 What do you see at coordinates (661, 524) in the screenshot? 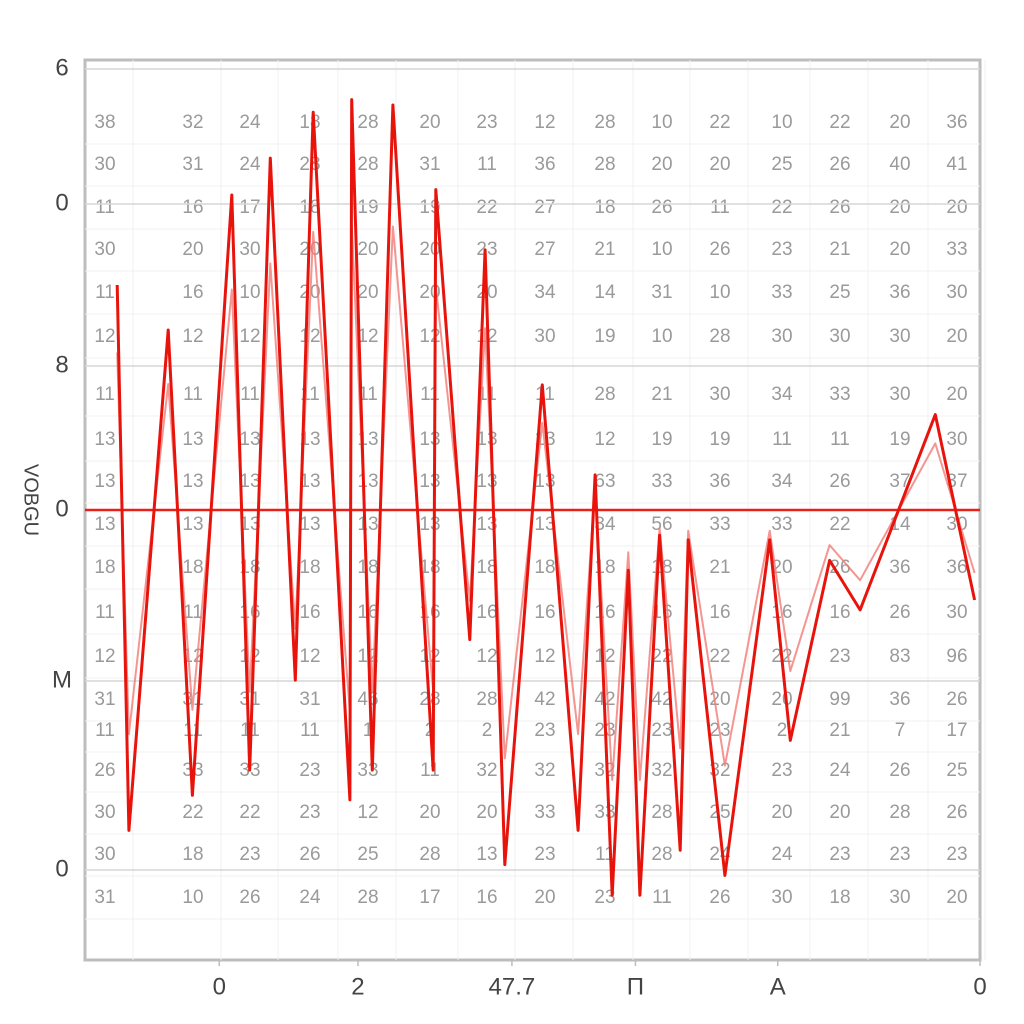
I see `cell-label: 56` at bounding box center [661, 524].